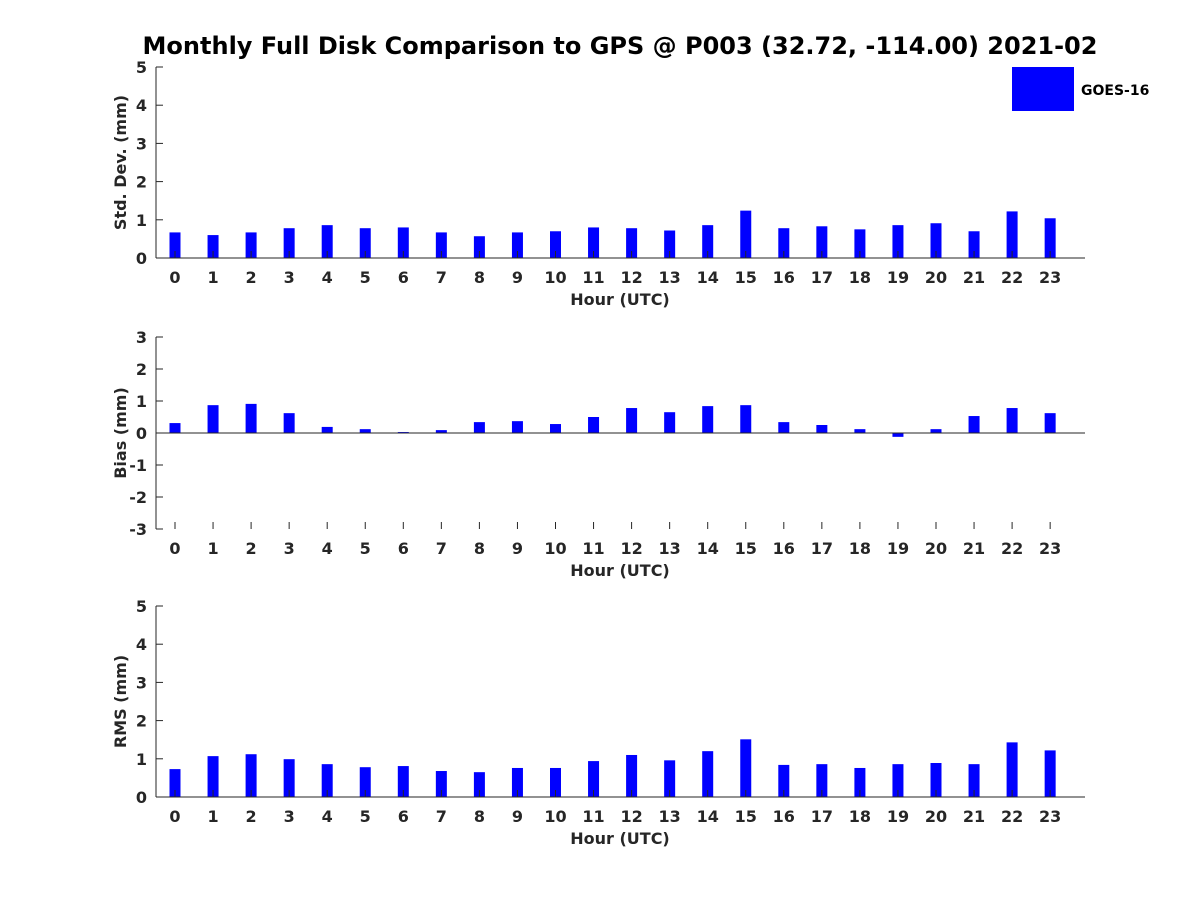 The height and width of the screenshot is (900, 1200). What do you see at coordinates (1043, 89) in the screenshot?
I see `legend-swatch` at bounding box center [1043, 89].